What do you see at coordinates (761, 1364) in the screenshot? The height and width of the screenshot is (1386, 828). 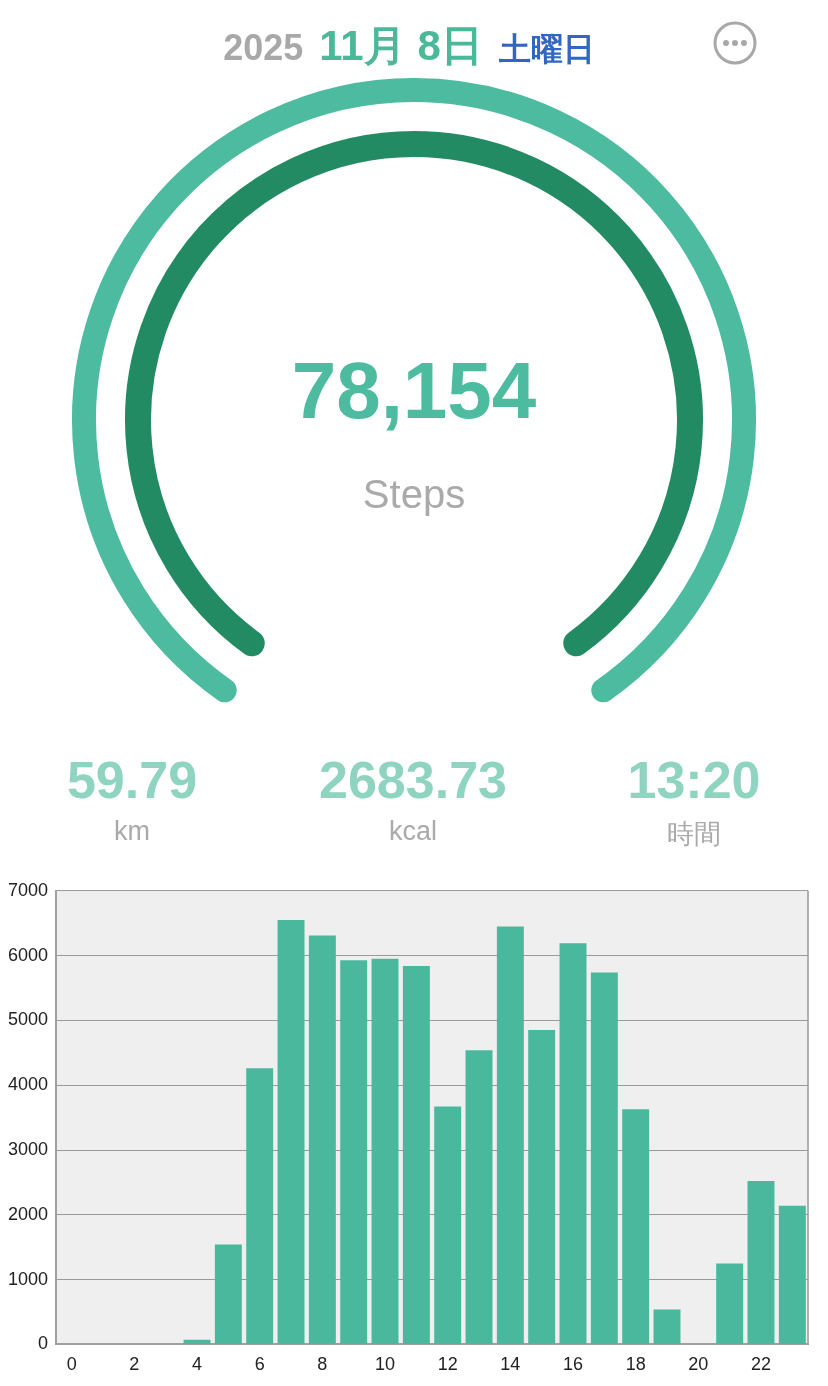 I see `x-tick-label: 22` at bounding box center [761, 1364].